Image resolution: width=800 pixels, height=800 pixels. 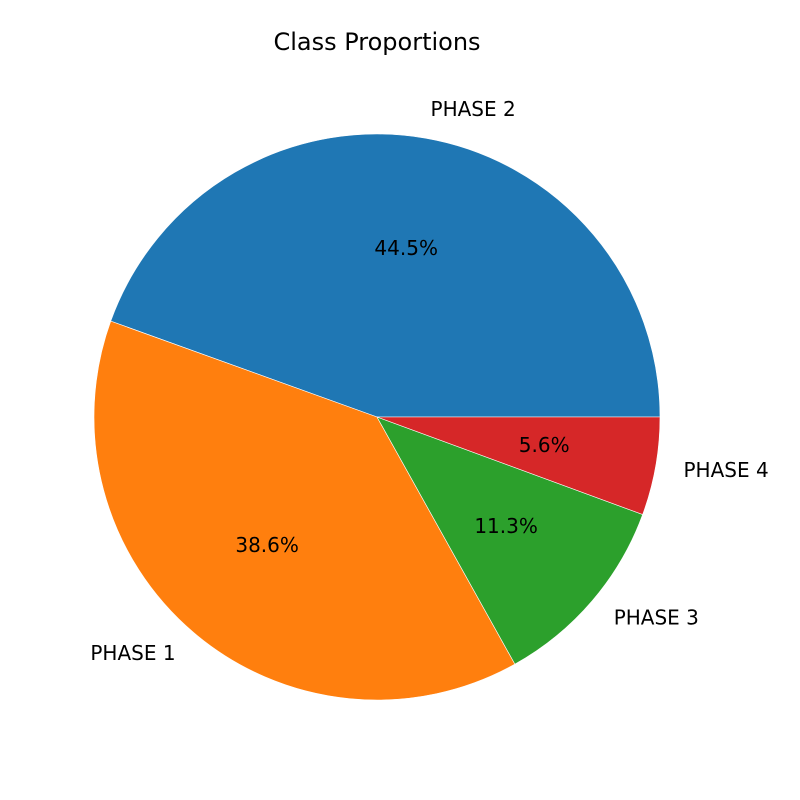 I want to click on slice-label-phase-3: PHASE 3, so click(x=656, y=618).